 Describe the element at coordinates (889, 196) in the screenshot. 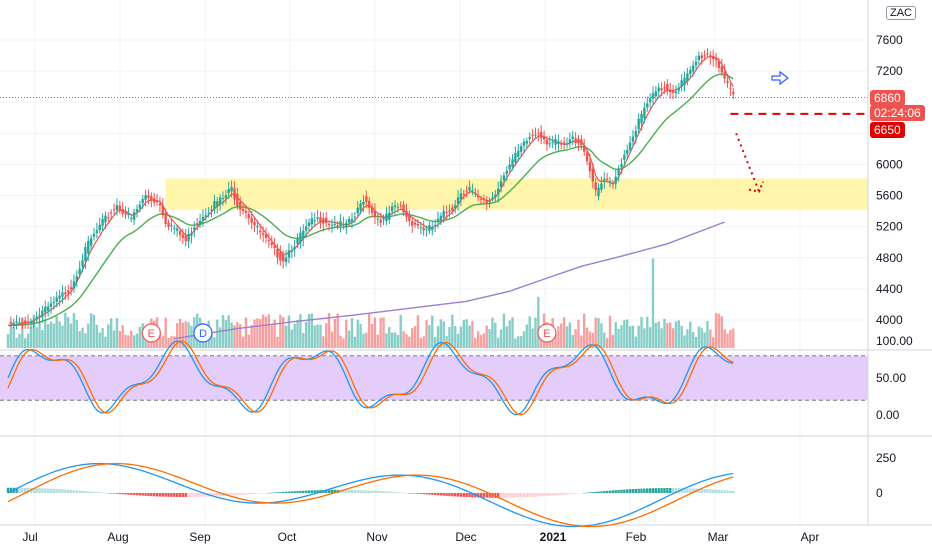

I see `price-axis-label: 5600` at that location.